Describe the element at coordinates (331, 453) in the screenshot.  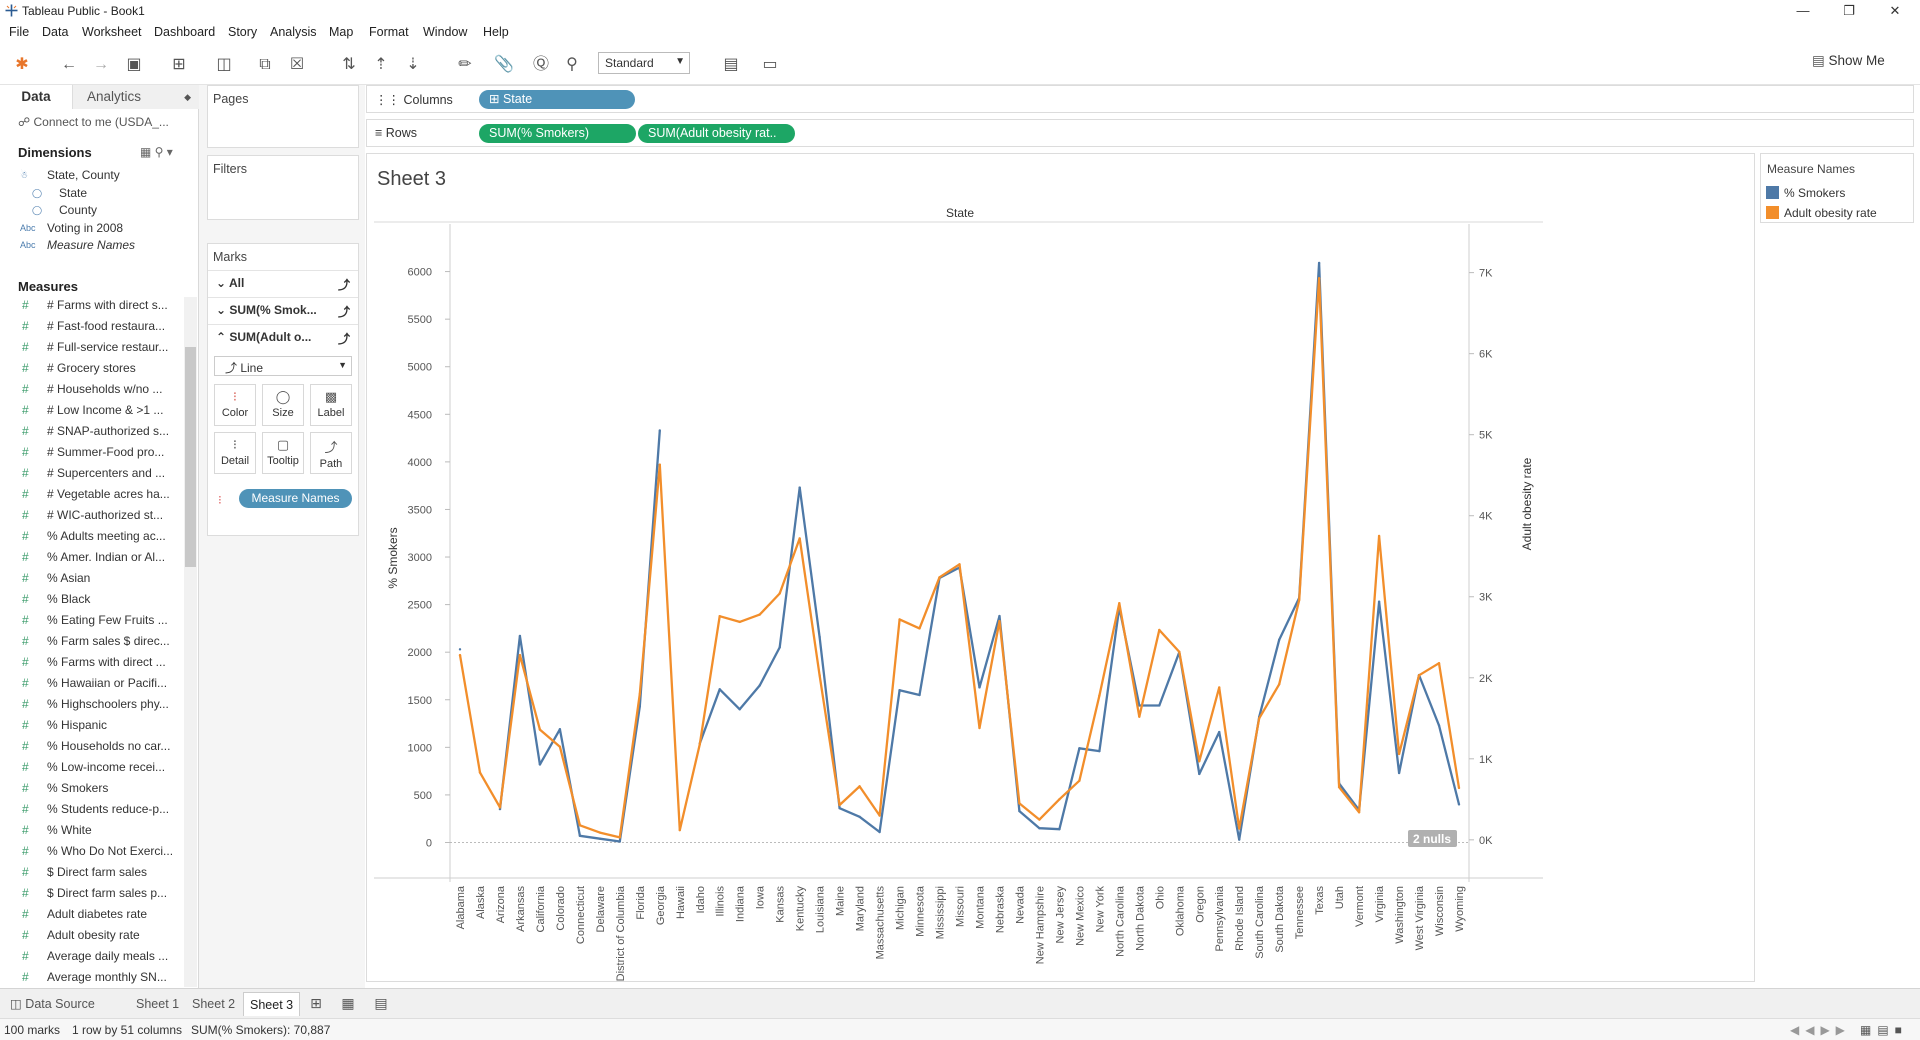
I see `mark-button-path: ⤴ Path` at that location.